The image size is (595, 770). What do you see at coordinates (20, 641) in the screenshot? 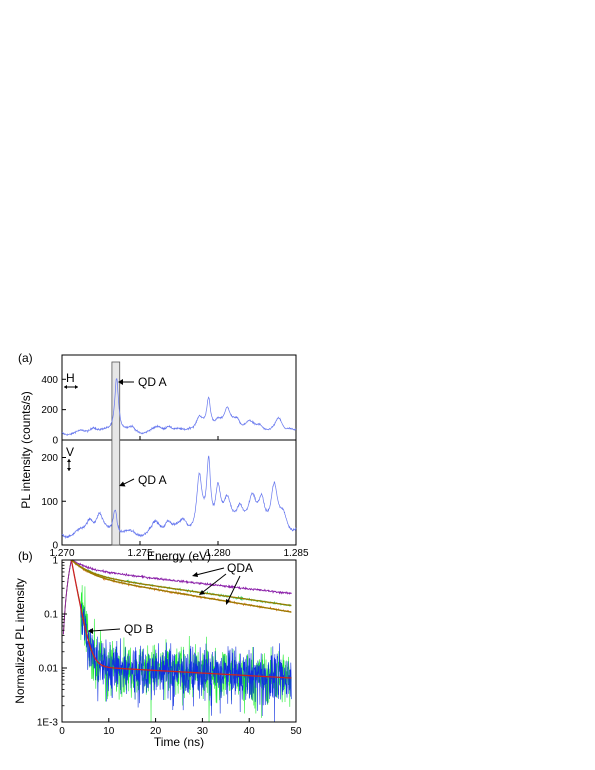
I see `panel-b-y-axis-label: Normalized PL intensity` at bounding box center [20, 641].